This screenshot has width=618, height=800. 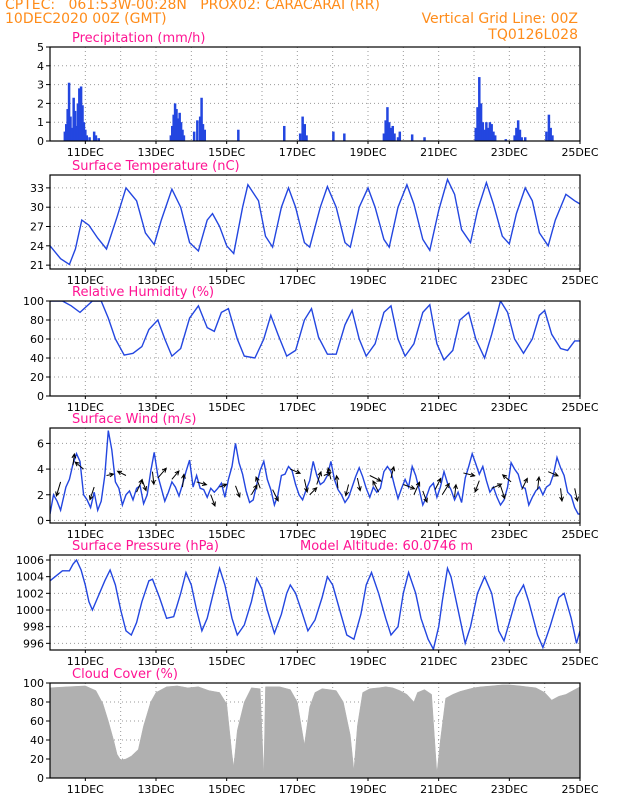 I want to click on y-tick-label: 3, so click(x=40, y=85).